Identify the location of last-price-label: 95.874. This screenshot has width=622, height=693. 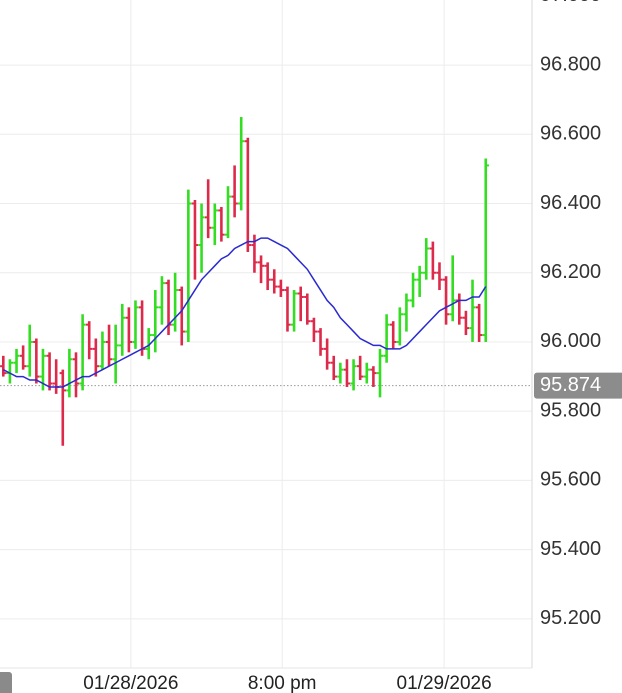
(570, 385).